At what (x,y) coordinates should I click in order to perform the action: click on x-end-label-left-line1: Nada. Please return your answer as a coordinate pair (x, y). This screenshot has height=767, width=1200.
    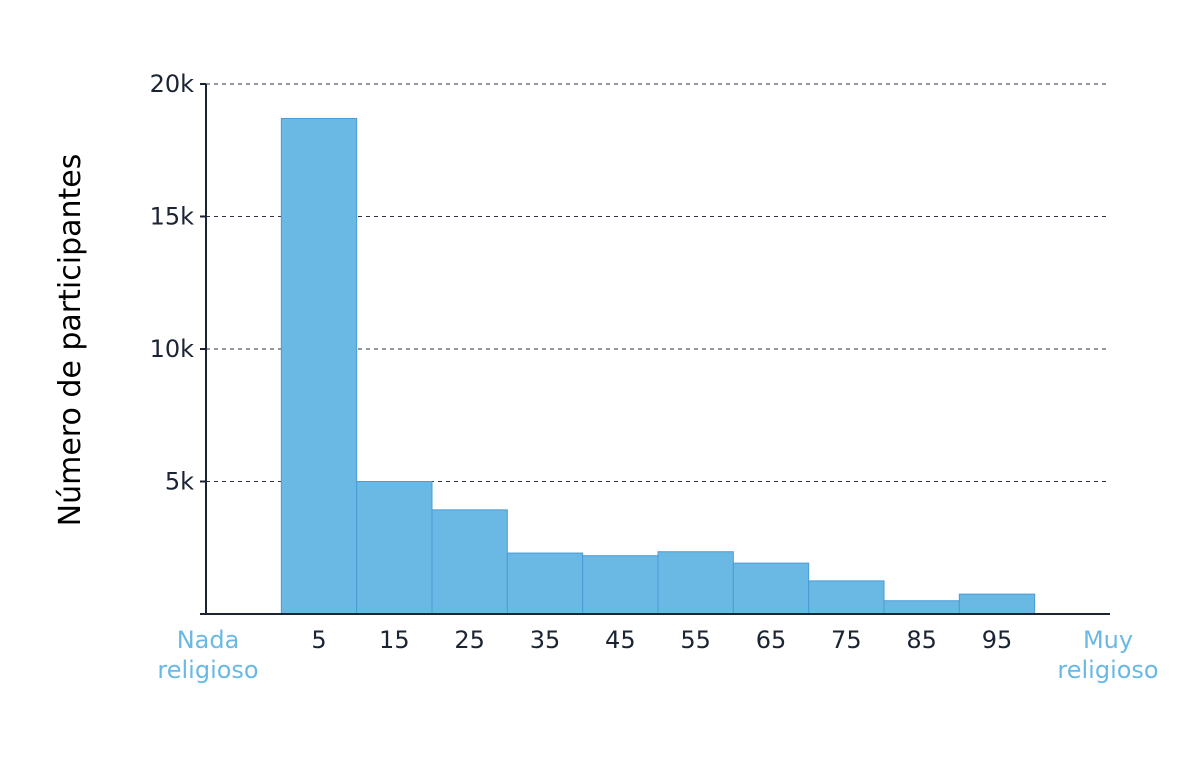
    Looking at the image, I should click on (208, 640).